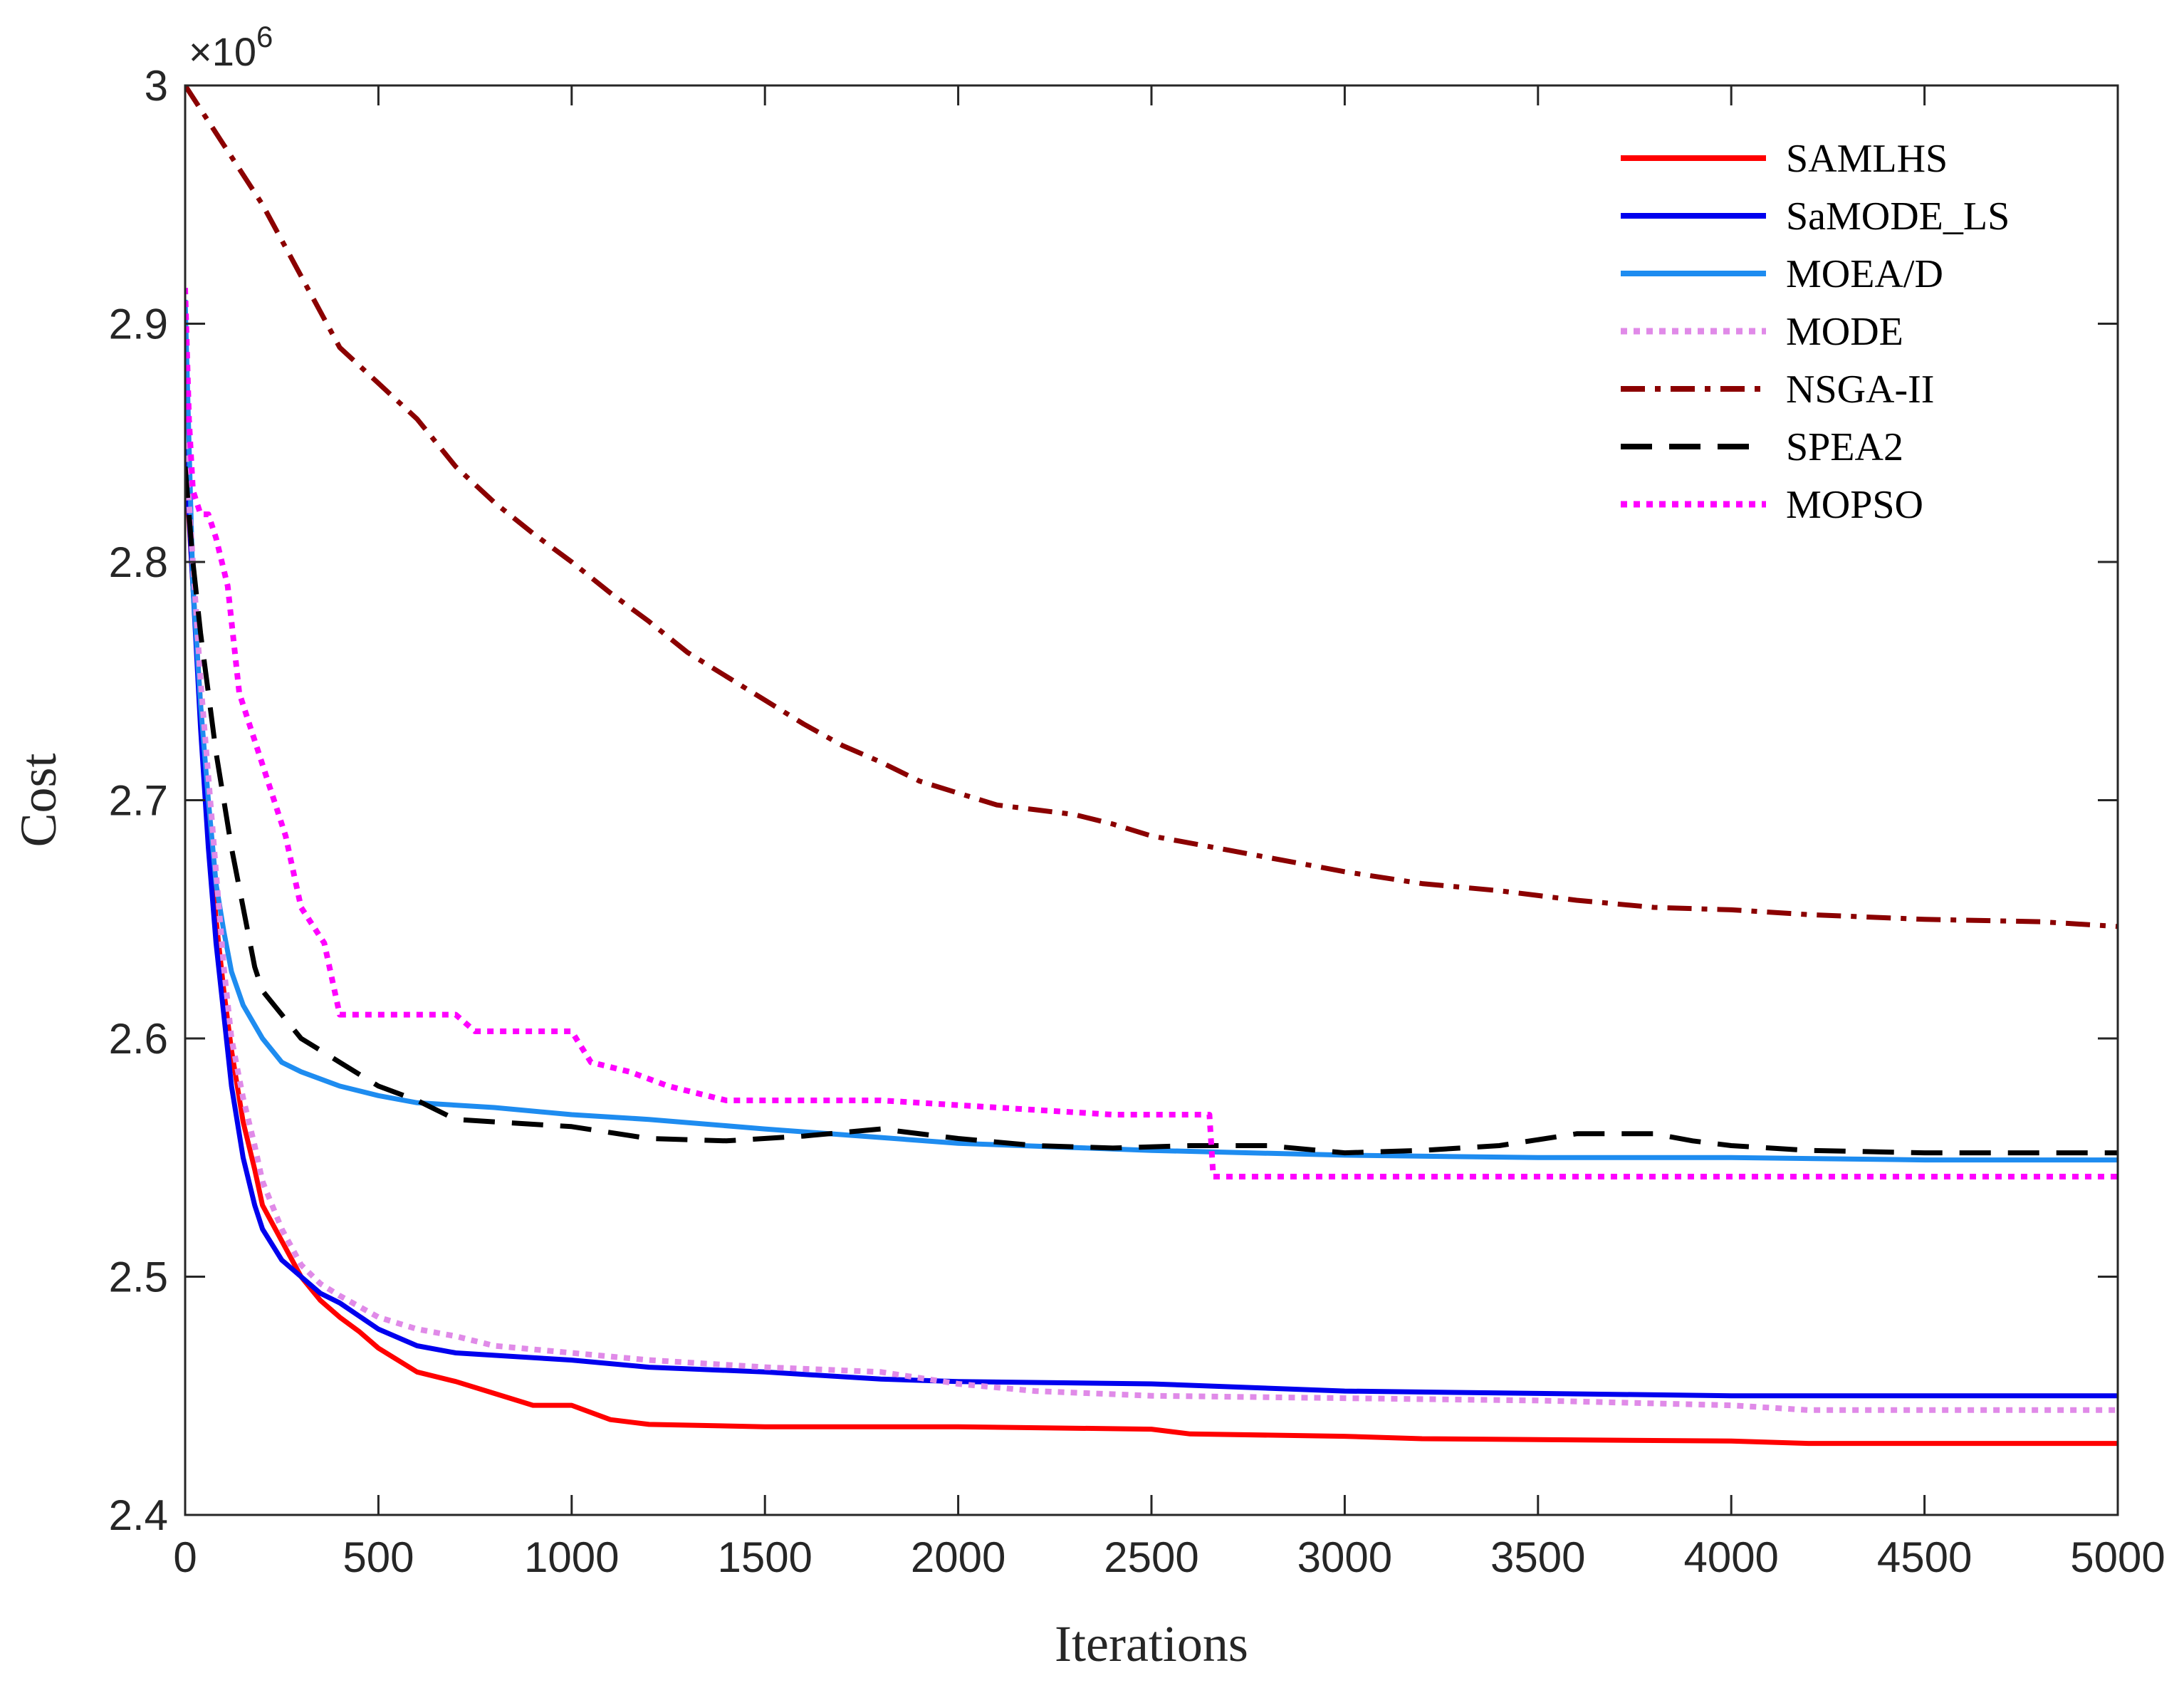 This screenshot has width=2184, height=1688. I want to click on x-tick-label: 5000, so click(2117, 1557).